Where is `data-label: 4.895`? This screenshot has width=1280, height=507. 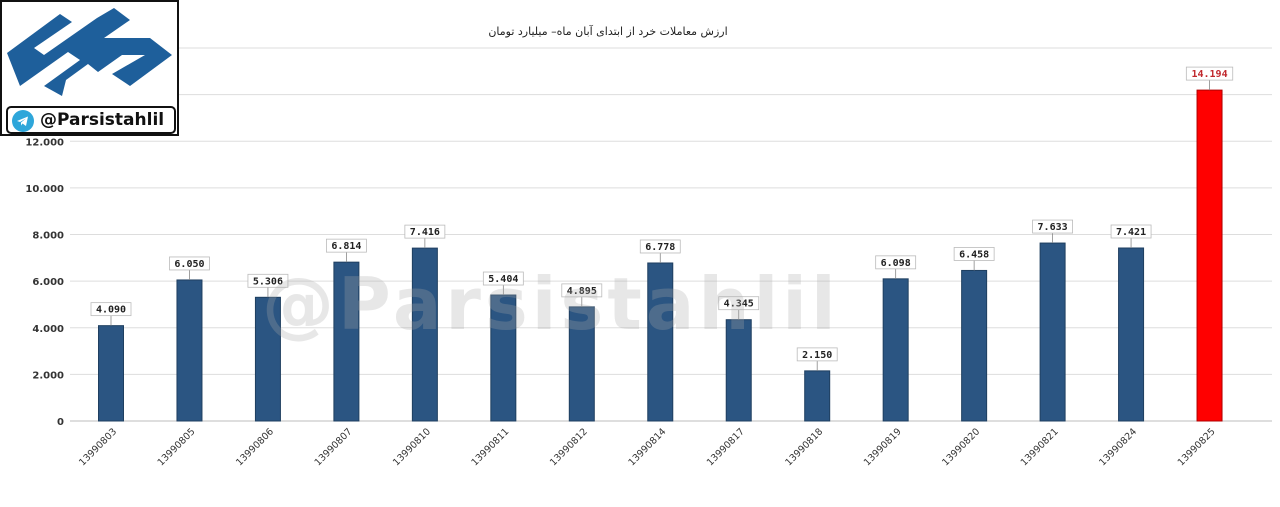
data-label: 4.895 is located at coordinates (582, 291).